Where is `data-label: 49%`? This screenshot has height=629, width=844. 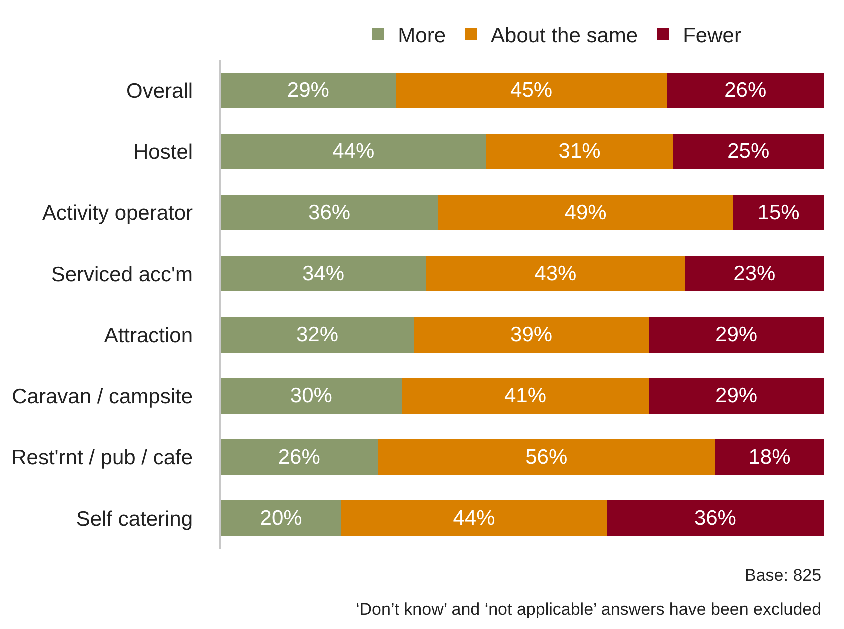
data-label: 49% is located at coordinates (585, 212).